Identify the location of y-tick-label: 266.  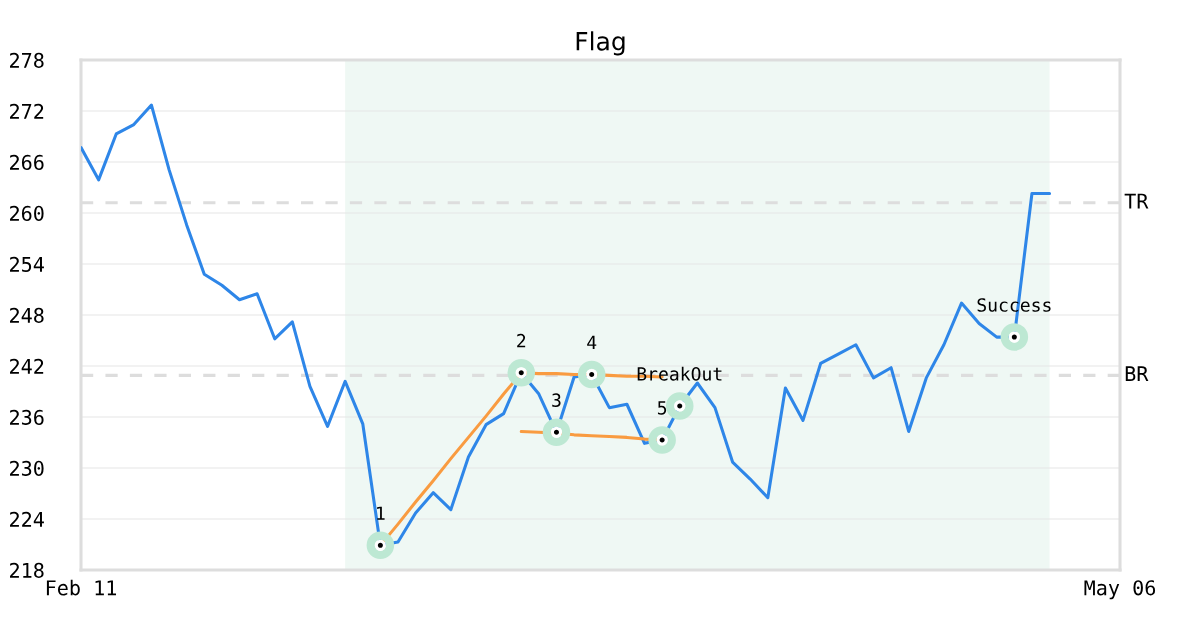
(27, 162).